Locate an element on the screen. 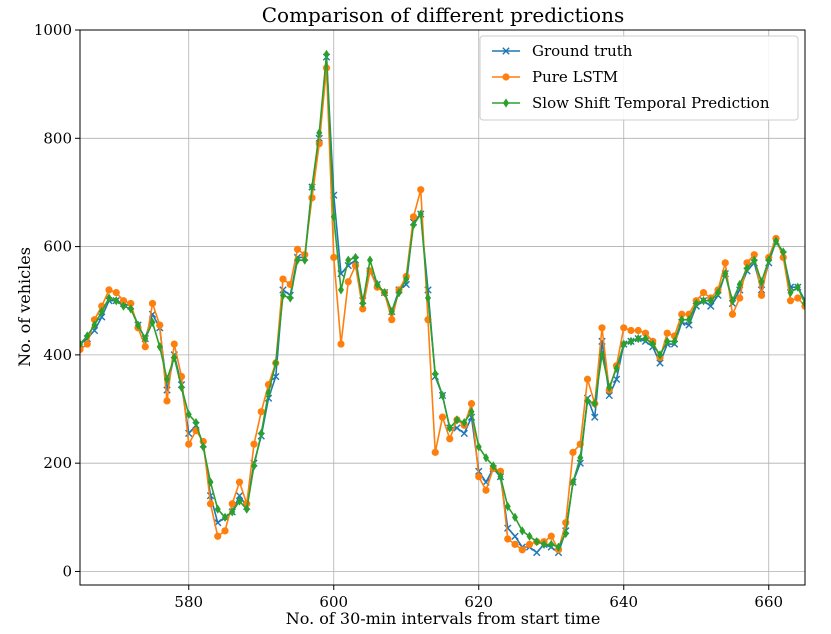 The image size is (831, 634). legend-label: Pure LSTM is located at coordinates (575, 77).